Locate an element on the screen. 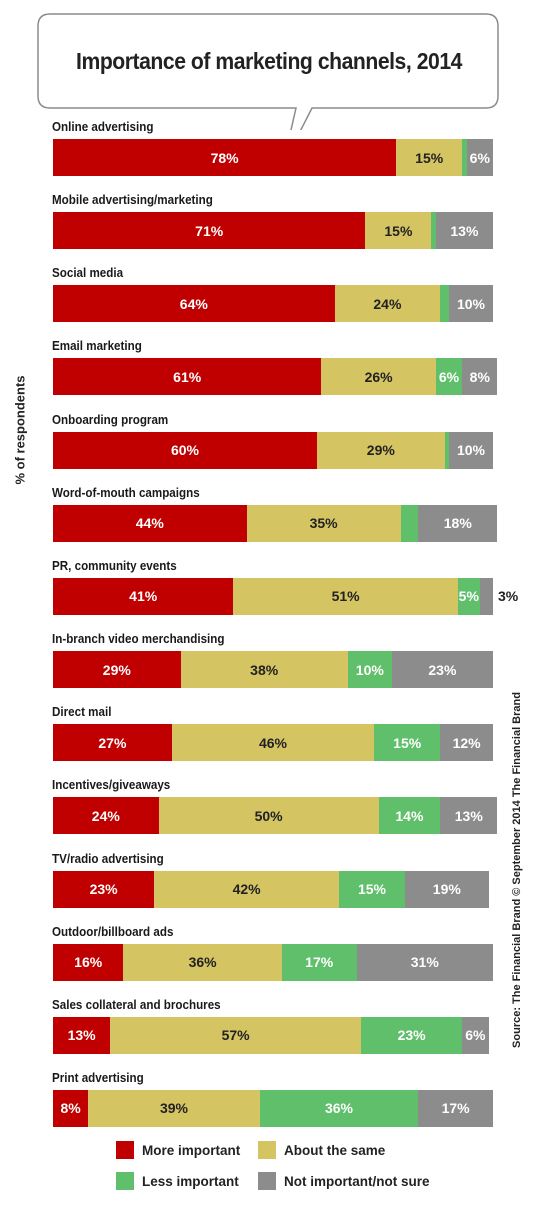 This screenshot has height=1209, width=536. data-label: 60% is located at coordinates (185, 450).